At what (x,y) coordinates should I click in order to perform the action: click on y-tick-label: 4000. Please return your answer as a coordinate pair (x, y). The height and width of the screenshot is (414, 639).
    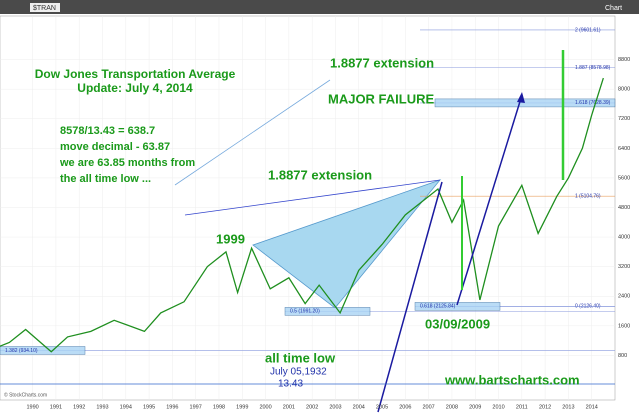
    Looking at the image, I should click on (624, 238).